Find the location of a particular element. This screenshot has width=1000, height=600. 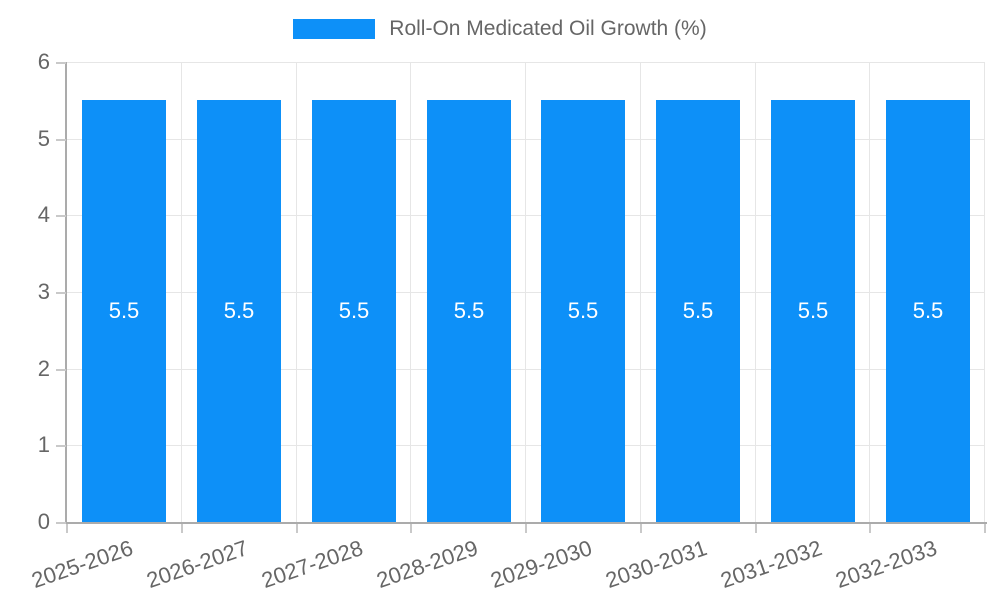

x-tick-label: 2029-2030 is located at coordinates (541, 564).